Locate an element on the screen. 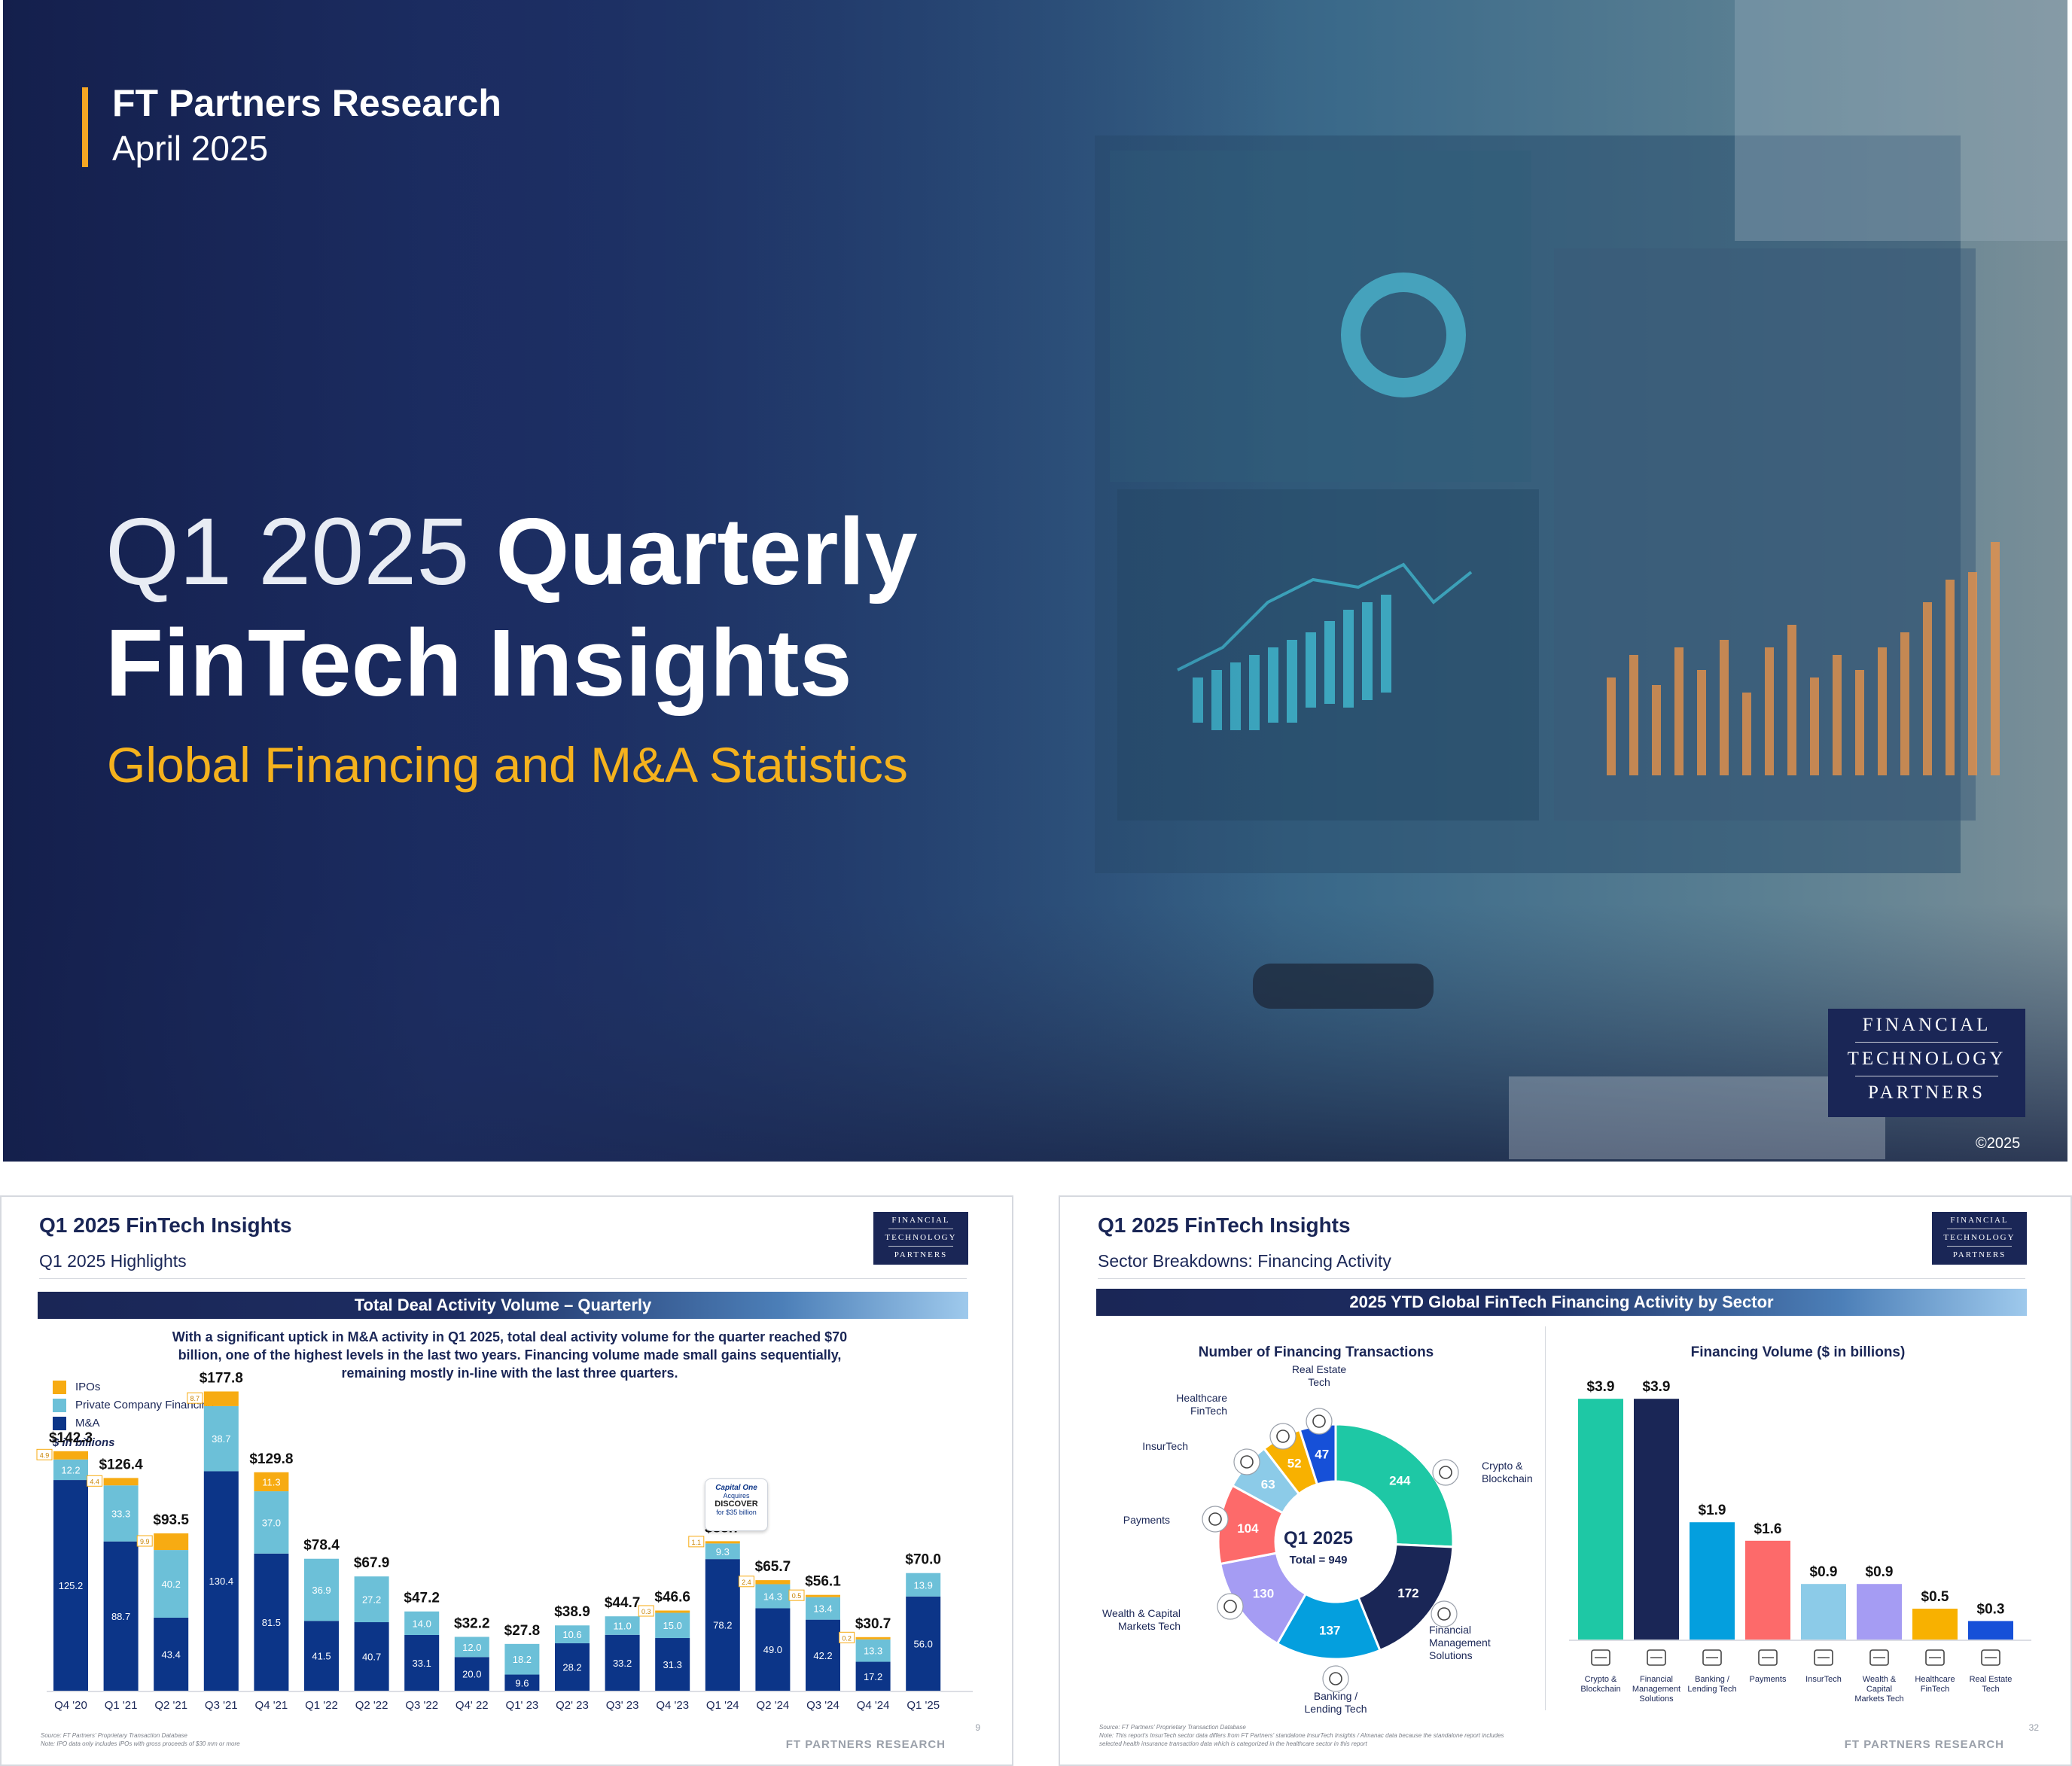 Image resolution: width=2072 pixels, height=1766 pixels. donut-category-label: InsurTech is located at coordinates (1165, 1446).